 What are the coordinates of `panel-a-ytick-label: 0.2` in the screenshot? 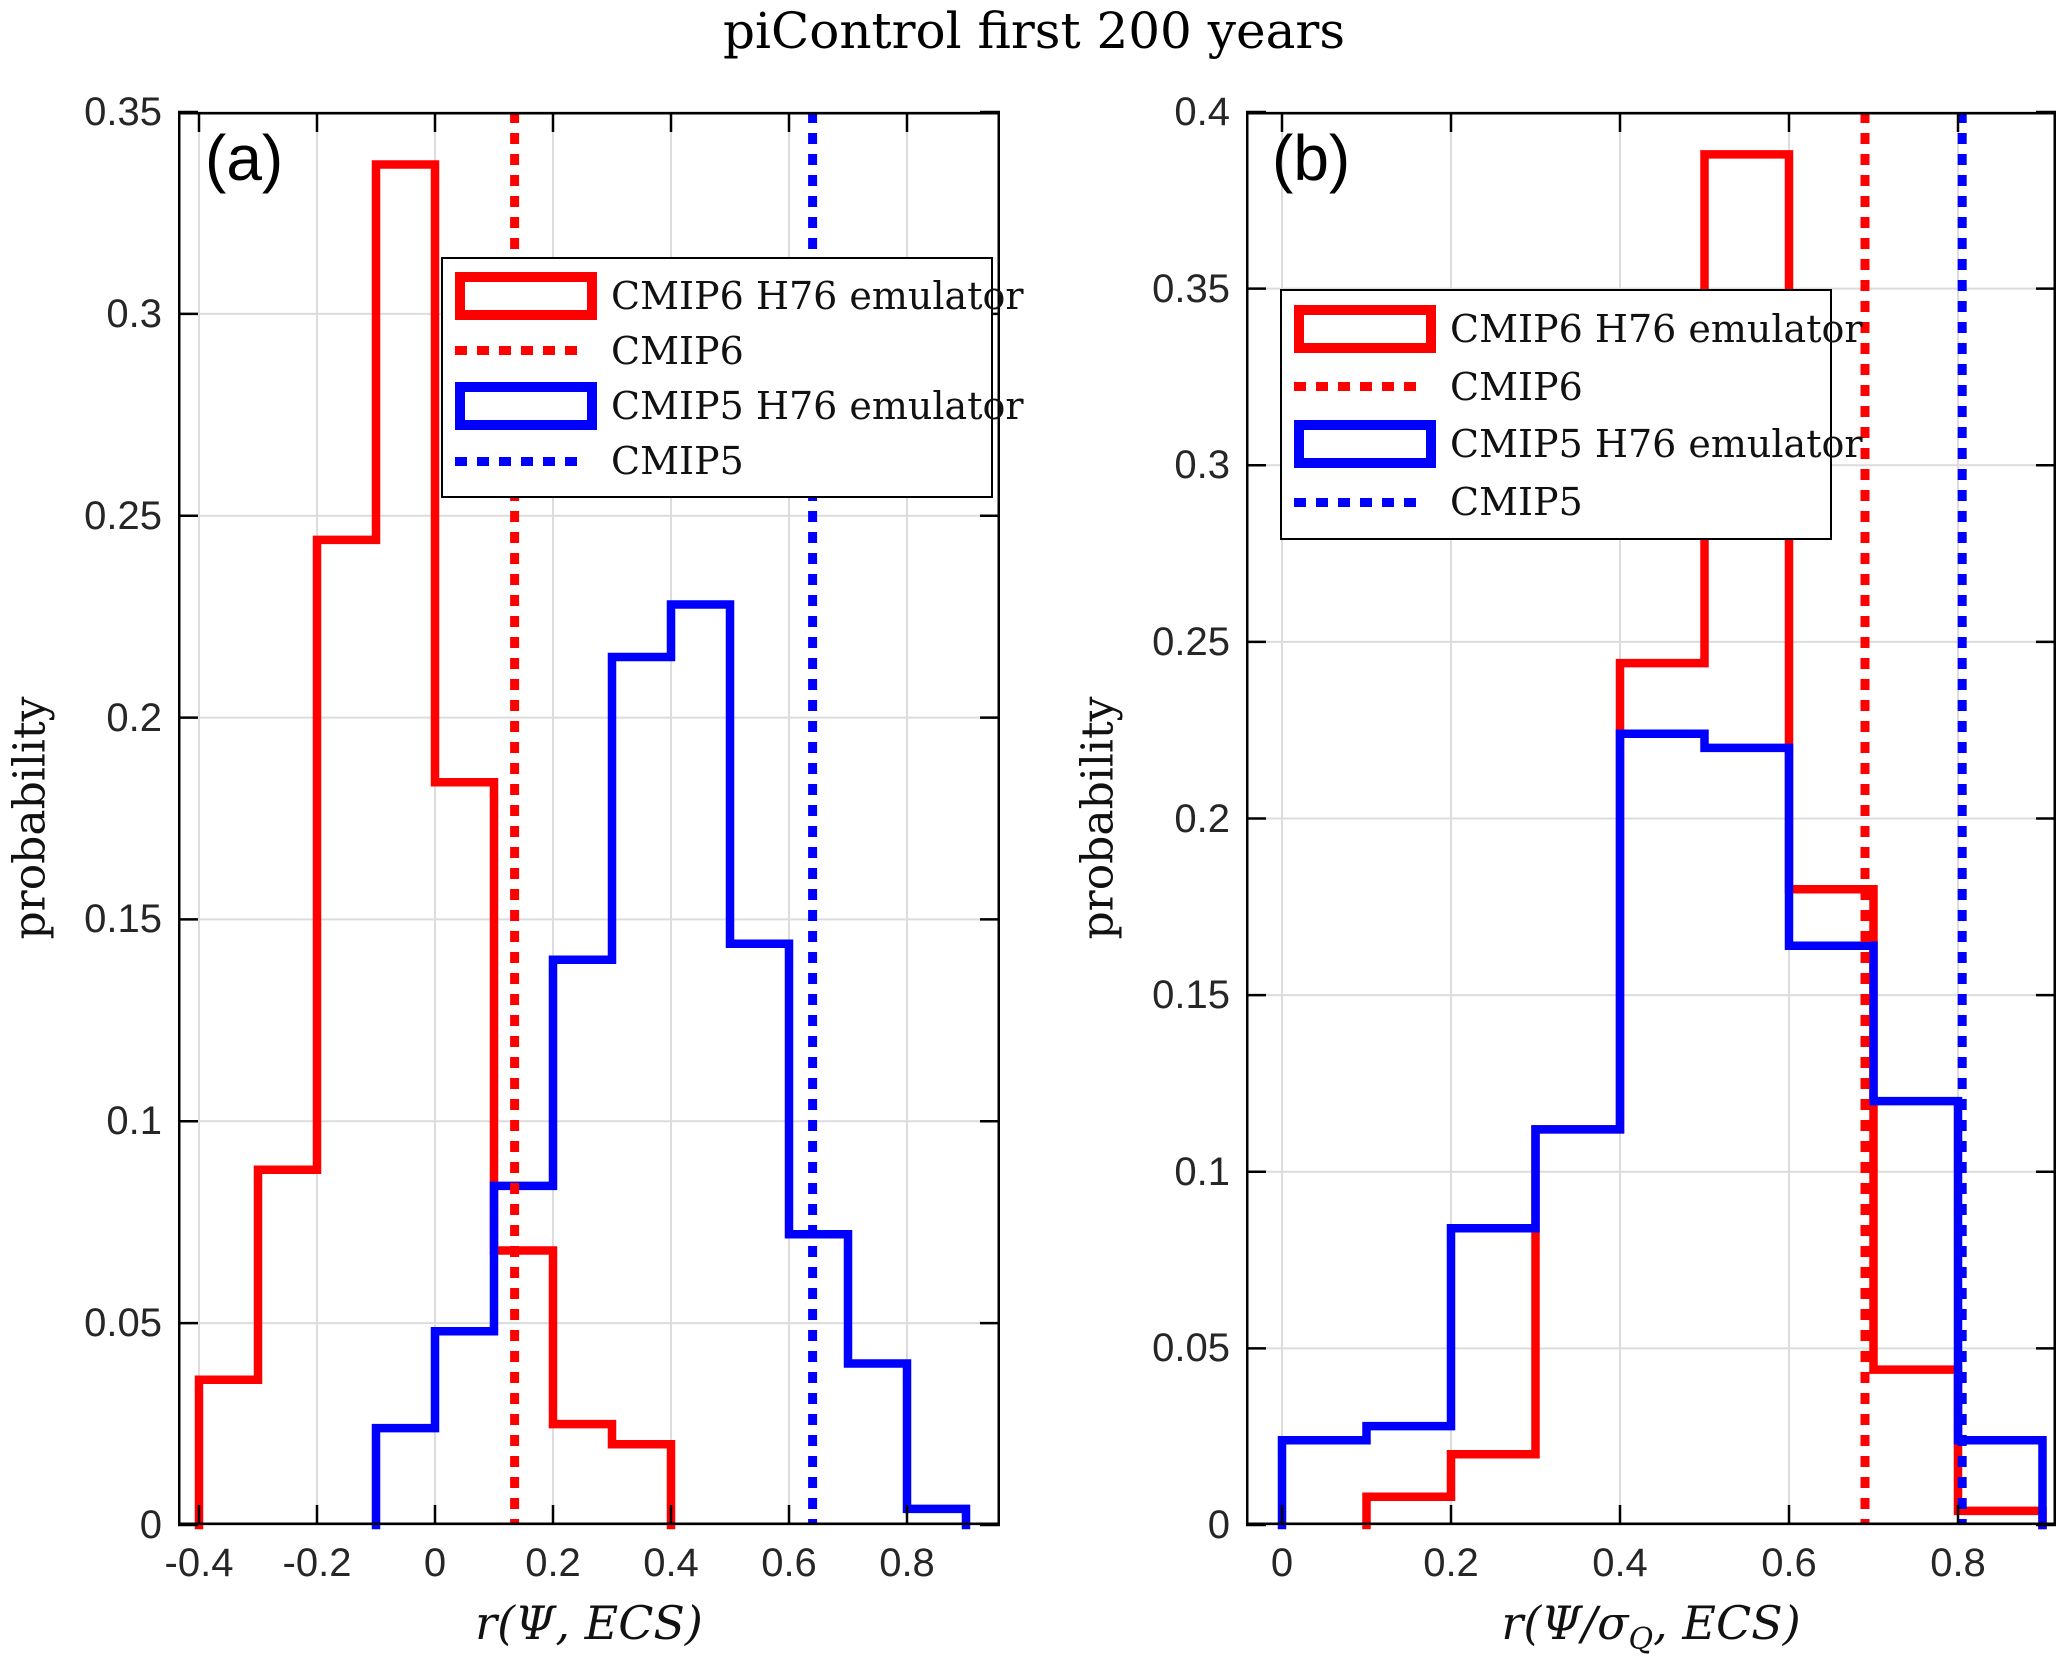 It's located at (134, 717).